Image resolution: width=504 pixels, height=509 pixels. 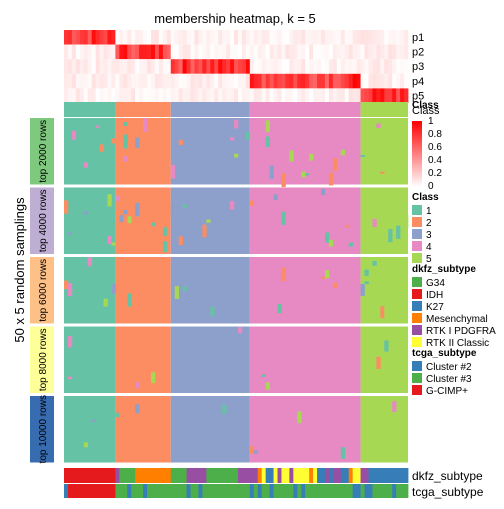 I want to click on row-group-label: top 8000 rows, so click(x=43, y=359).